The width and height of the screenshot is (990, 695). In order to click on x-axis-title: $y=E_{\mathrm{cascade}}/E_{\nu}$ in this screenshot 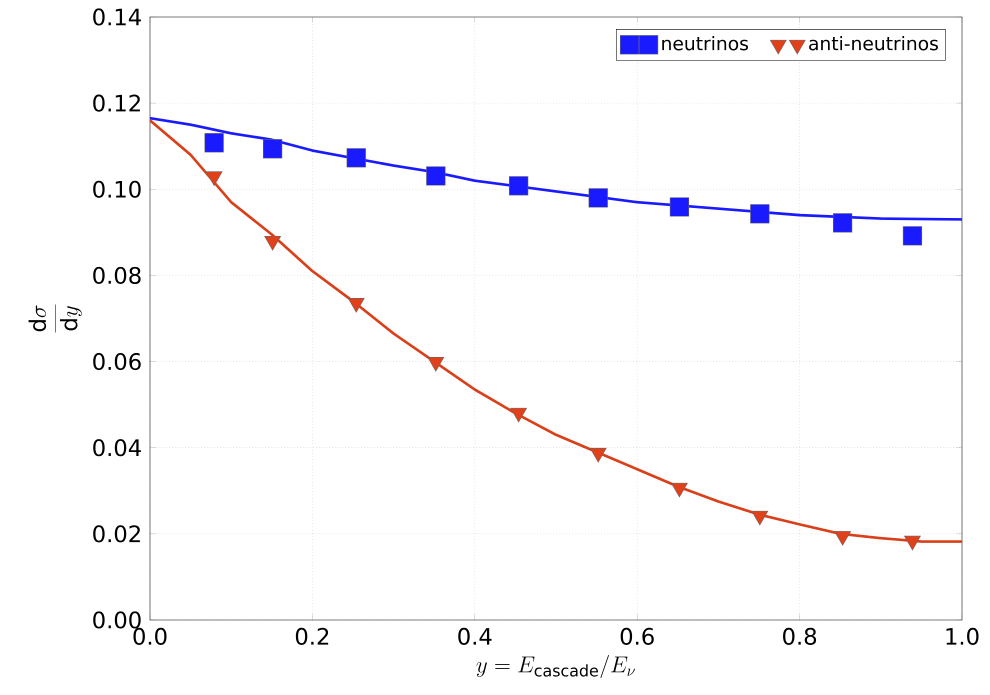, I will do `click(555, 666)`.